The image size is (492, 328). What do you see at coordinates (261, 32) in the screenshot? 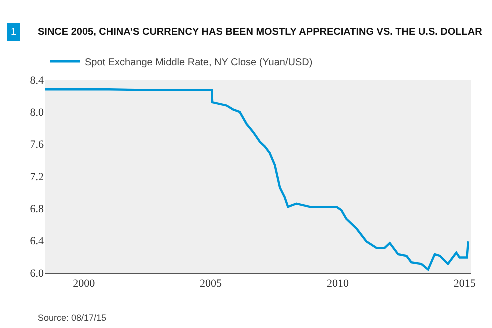
I see `chart-title: SINCE 2005, CHINA’S CURRENCY HAS BEEN MOSTLY APPRECIATING VS. THE U.S. DOLLAR` at bounding box center [261, 32].